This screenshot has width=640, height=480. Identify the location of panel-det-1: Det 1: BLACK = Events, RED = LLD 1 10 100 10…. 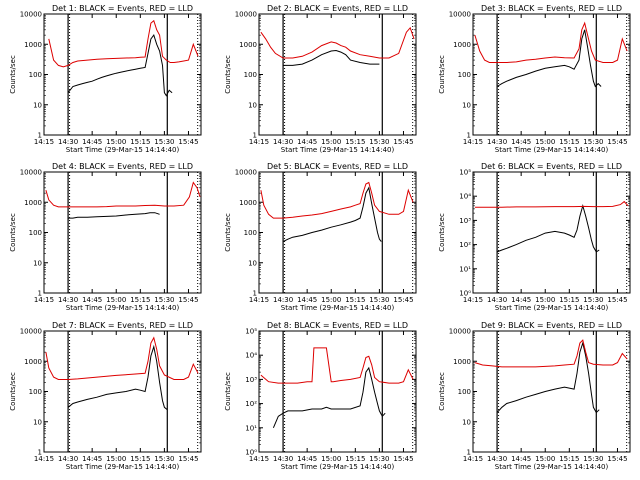
(105, 79).